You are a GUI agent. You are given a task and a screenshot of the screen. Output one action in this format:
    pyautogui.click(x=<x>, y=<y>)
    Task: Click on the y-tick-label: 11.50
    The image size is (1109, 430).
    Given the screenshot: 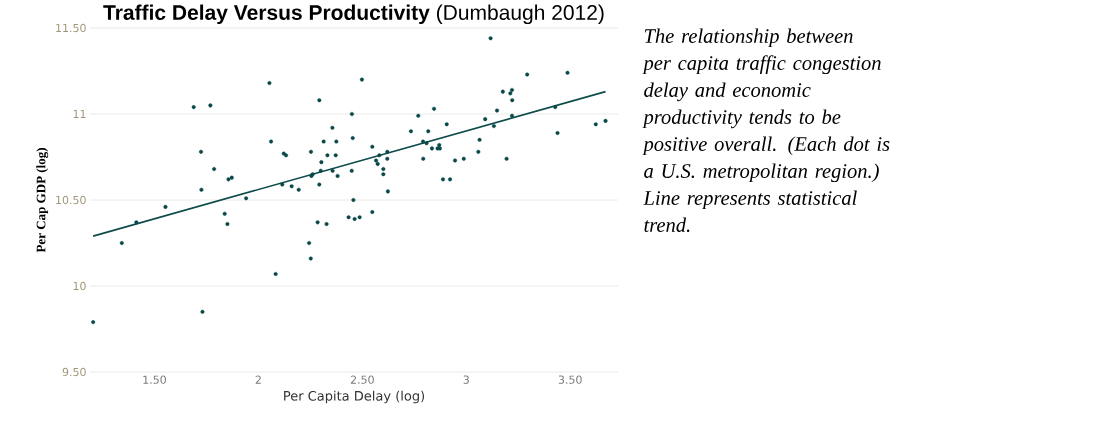 What is the action you would take?
    pyautogui.click(x=71, y=28)
    